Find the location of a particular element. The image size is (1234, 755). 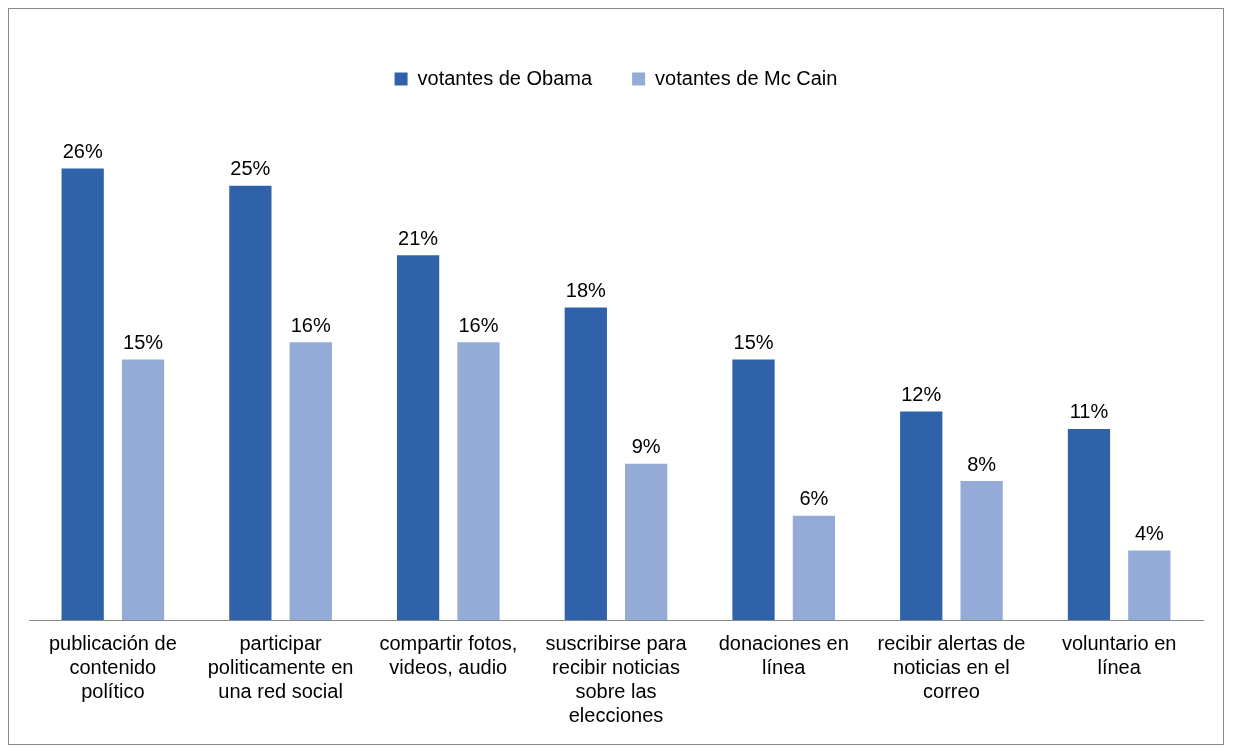

legend-label: votantes de Obama is located at coordinates (505, 77).